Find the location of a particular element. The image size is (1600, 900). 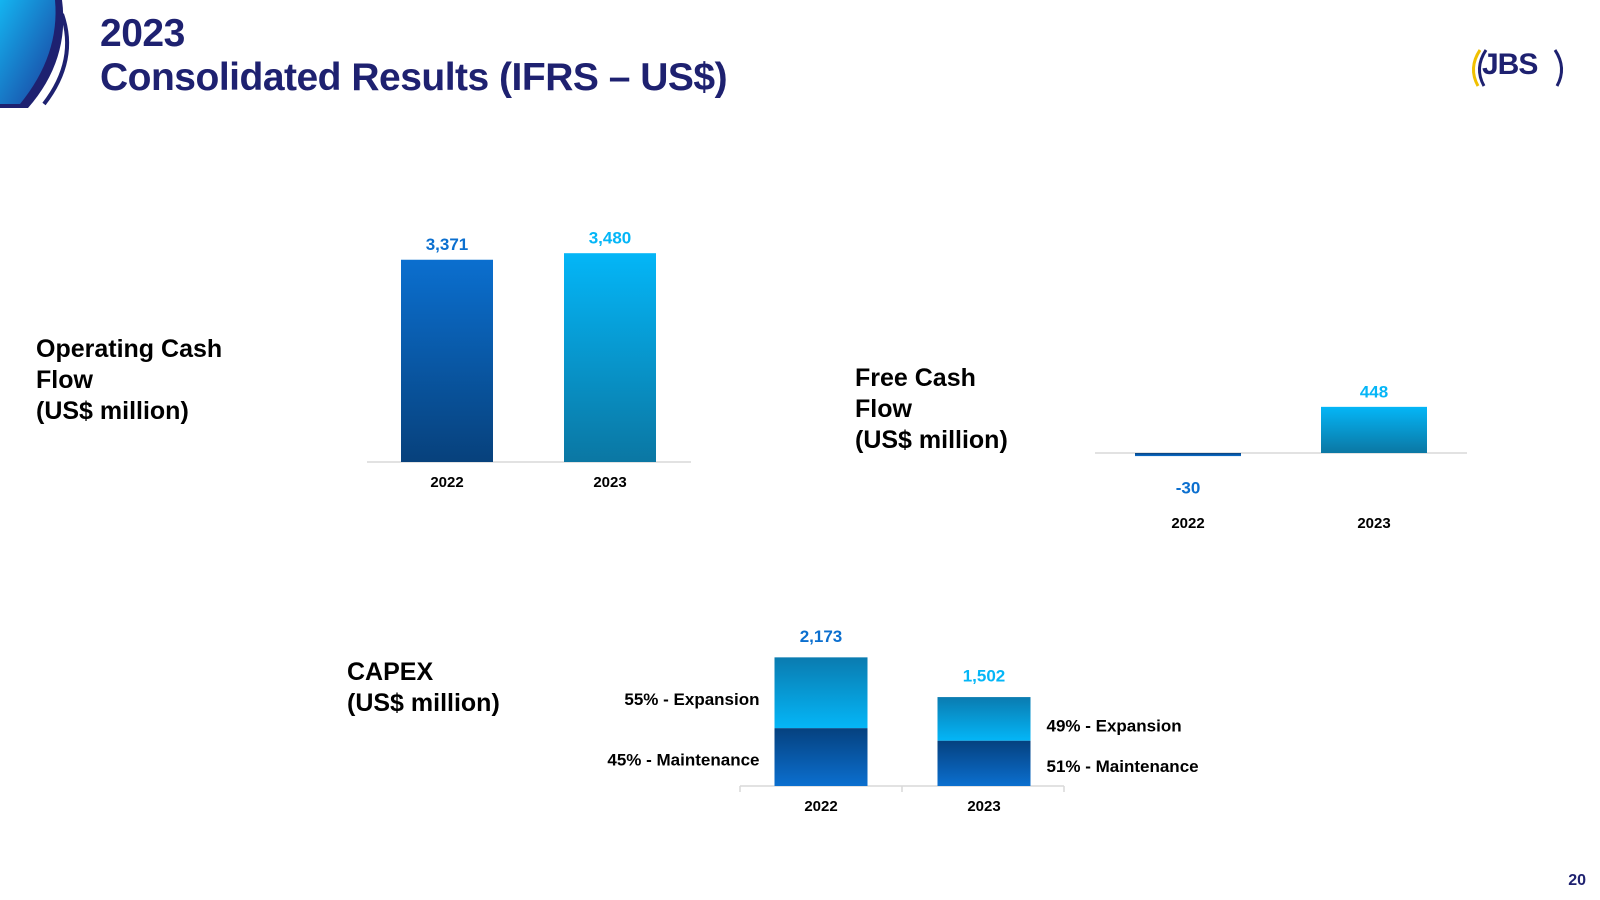

value-label: 3,480 is located at coordinates (610, 238).